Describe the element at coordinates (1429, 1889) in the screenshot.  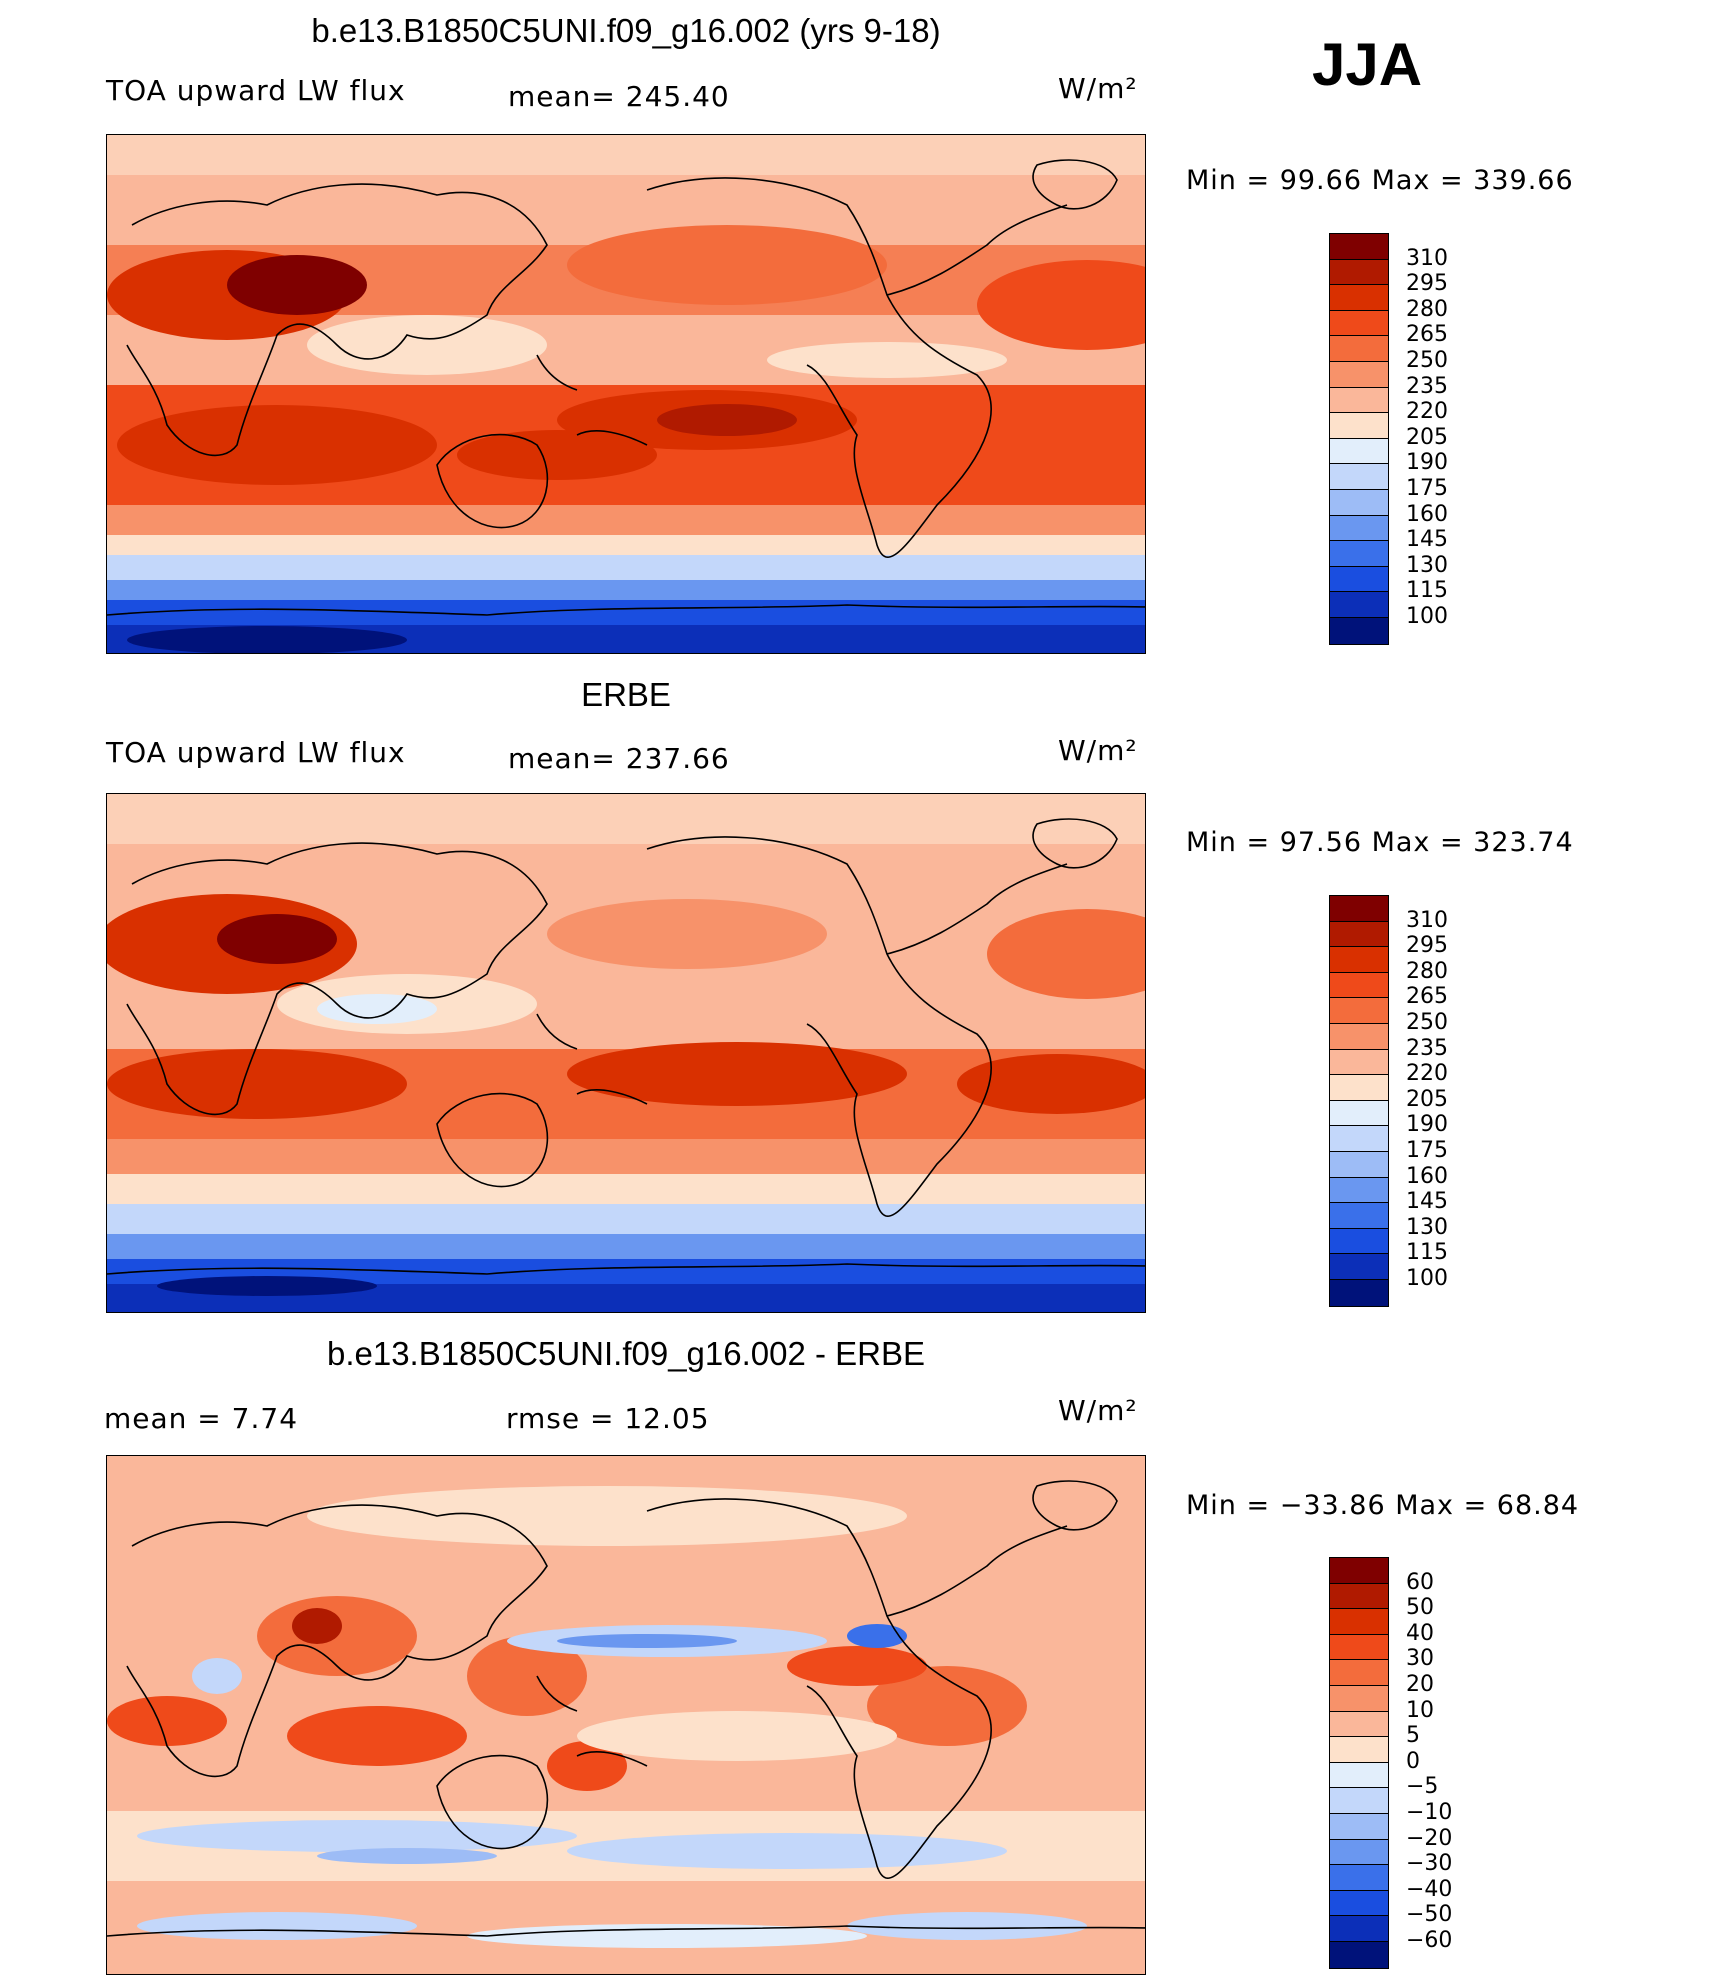
I see `colorbar-tick-label: −40` at that location.